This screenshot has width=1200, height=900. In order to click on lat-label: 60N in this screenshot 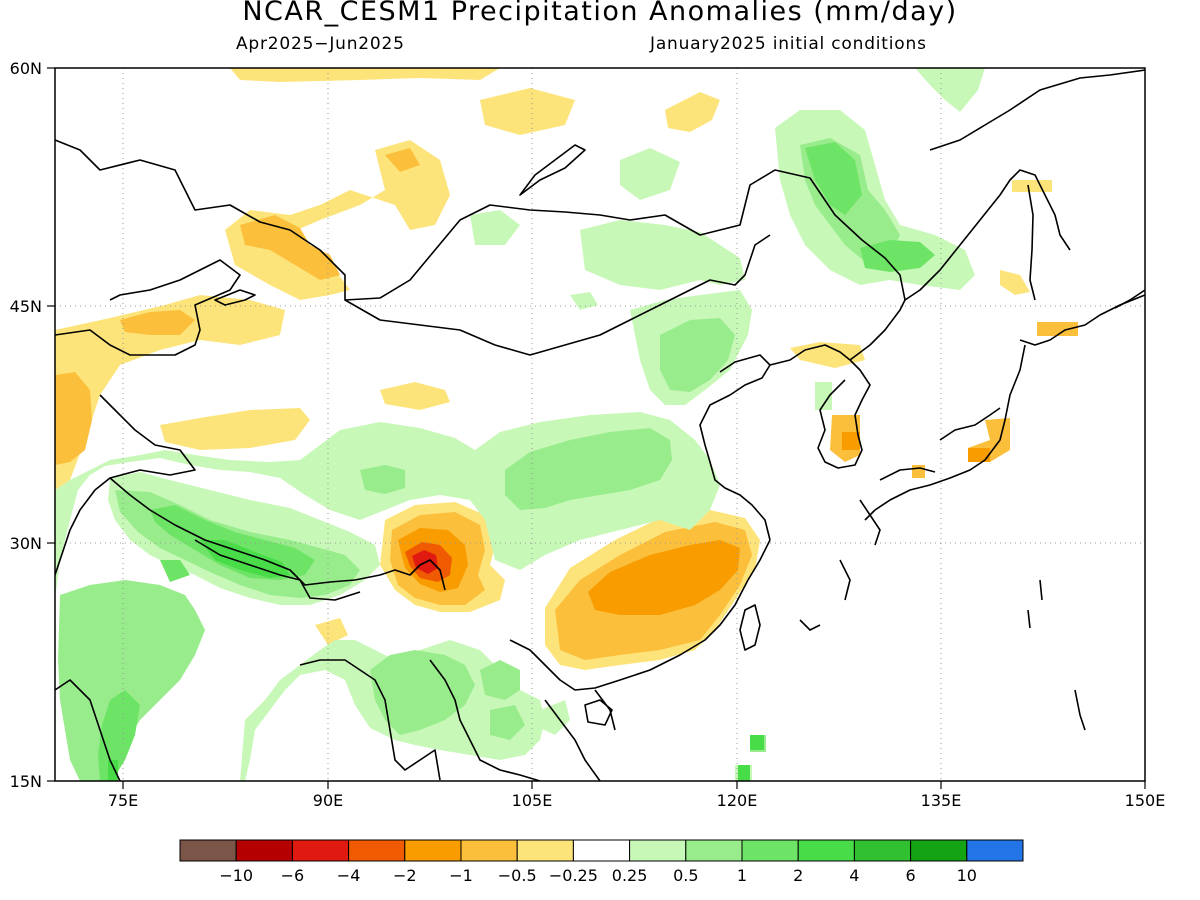, I will do `click(26, 68)`.